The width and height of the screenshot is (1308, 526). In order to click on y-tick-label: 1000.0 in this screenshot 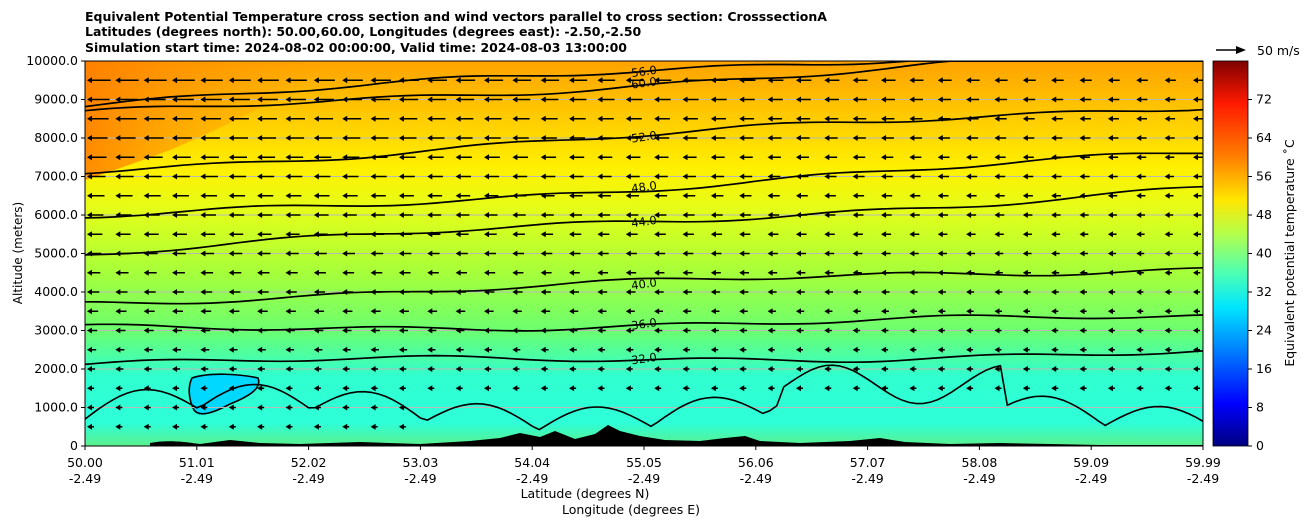, I will do `click(56, 407)`.